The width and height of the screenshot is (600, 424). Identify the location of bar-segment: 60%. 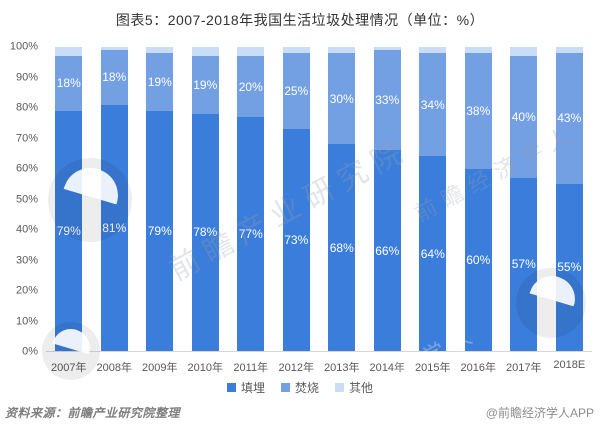
(478, 259).